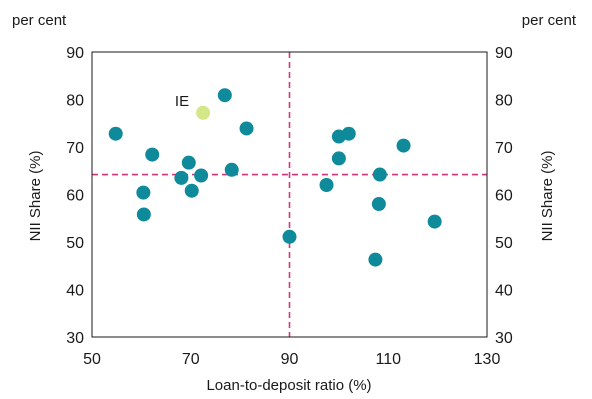  Describe the element at coordinates (504, 291) in the screenshot. I see `y-tick-label-right: 40` at that location.